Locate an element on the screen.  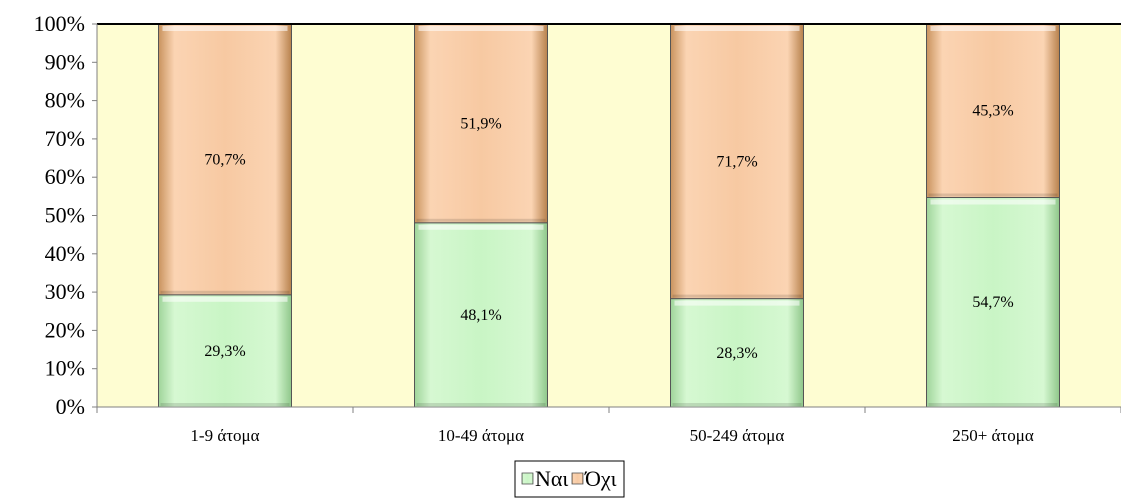
y-tick-label: 40% is located at coordinates (65, 253).